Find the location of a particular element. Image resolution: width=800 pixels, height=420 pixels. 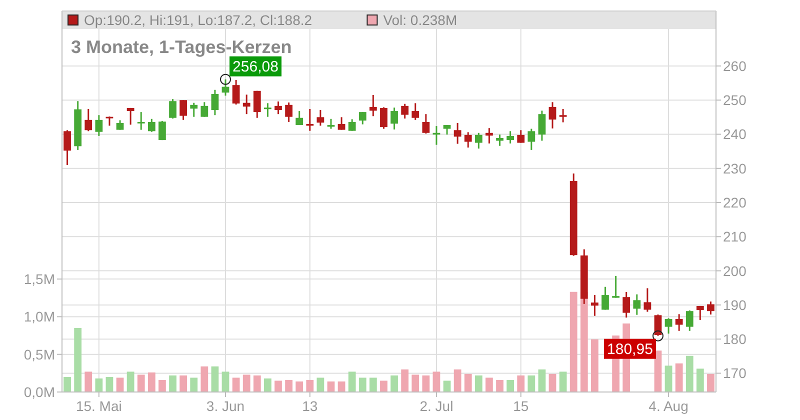

y-tick-label: 240 is located at coordinates (735, 134).